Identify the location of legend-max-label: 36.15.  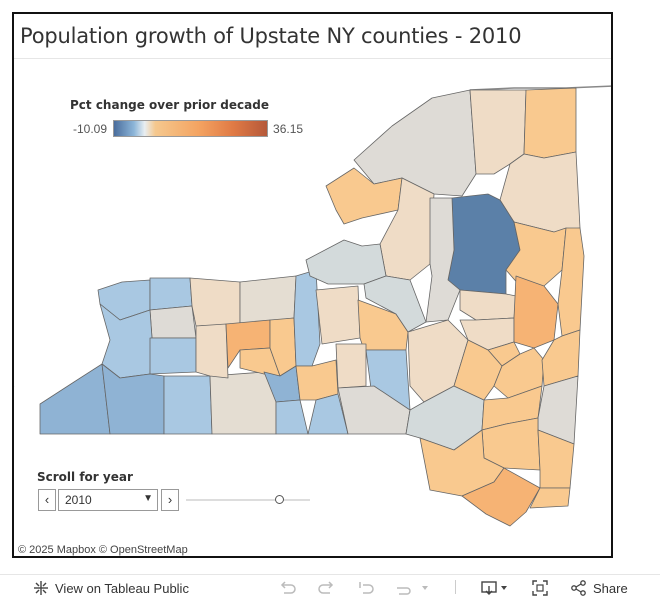
(288, 128).